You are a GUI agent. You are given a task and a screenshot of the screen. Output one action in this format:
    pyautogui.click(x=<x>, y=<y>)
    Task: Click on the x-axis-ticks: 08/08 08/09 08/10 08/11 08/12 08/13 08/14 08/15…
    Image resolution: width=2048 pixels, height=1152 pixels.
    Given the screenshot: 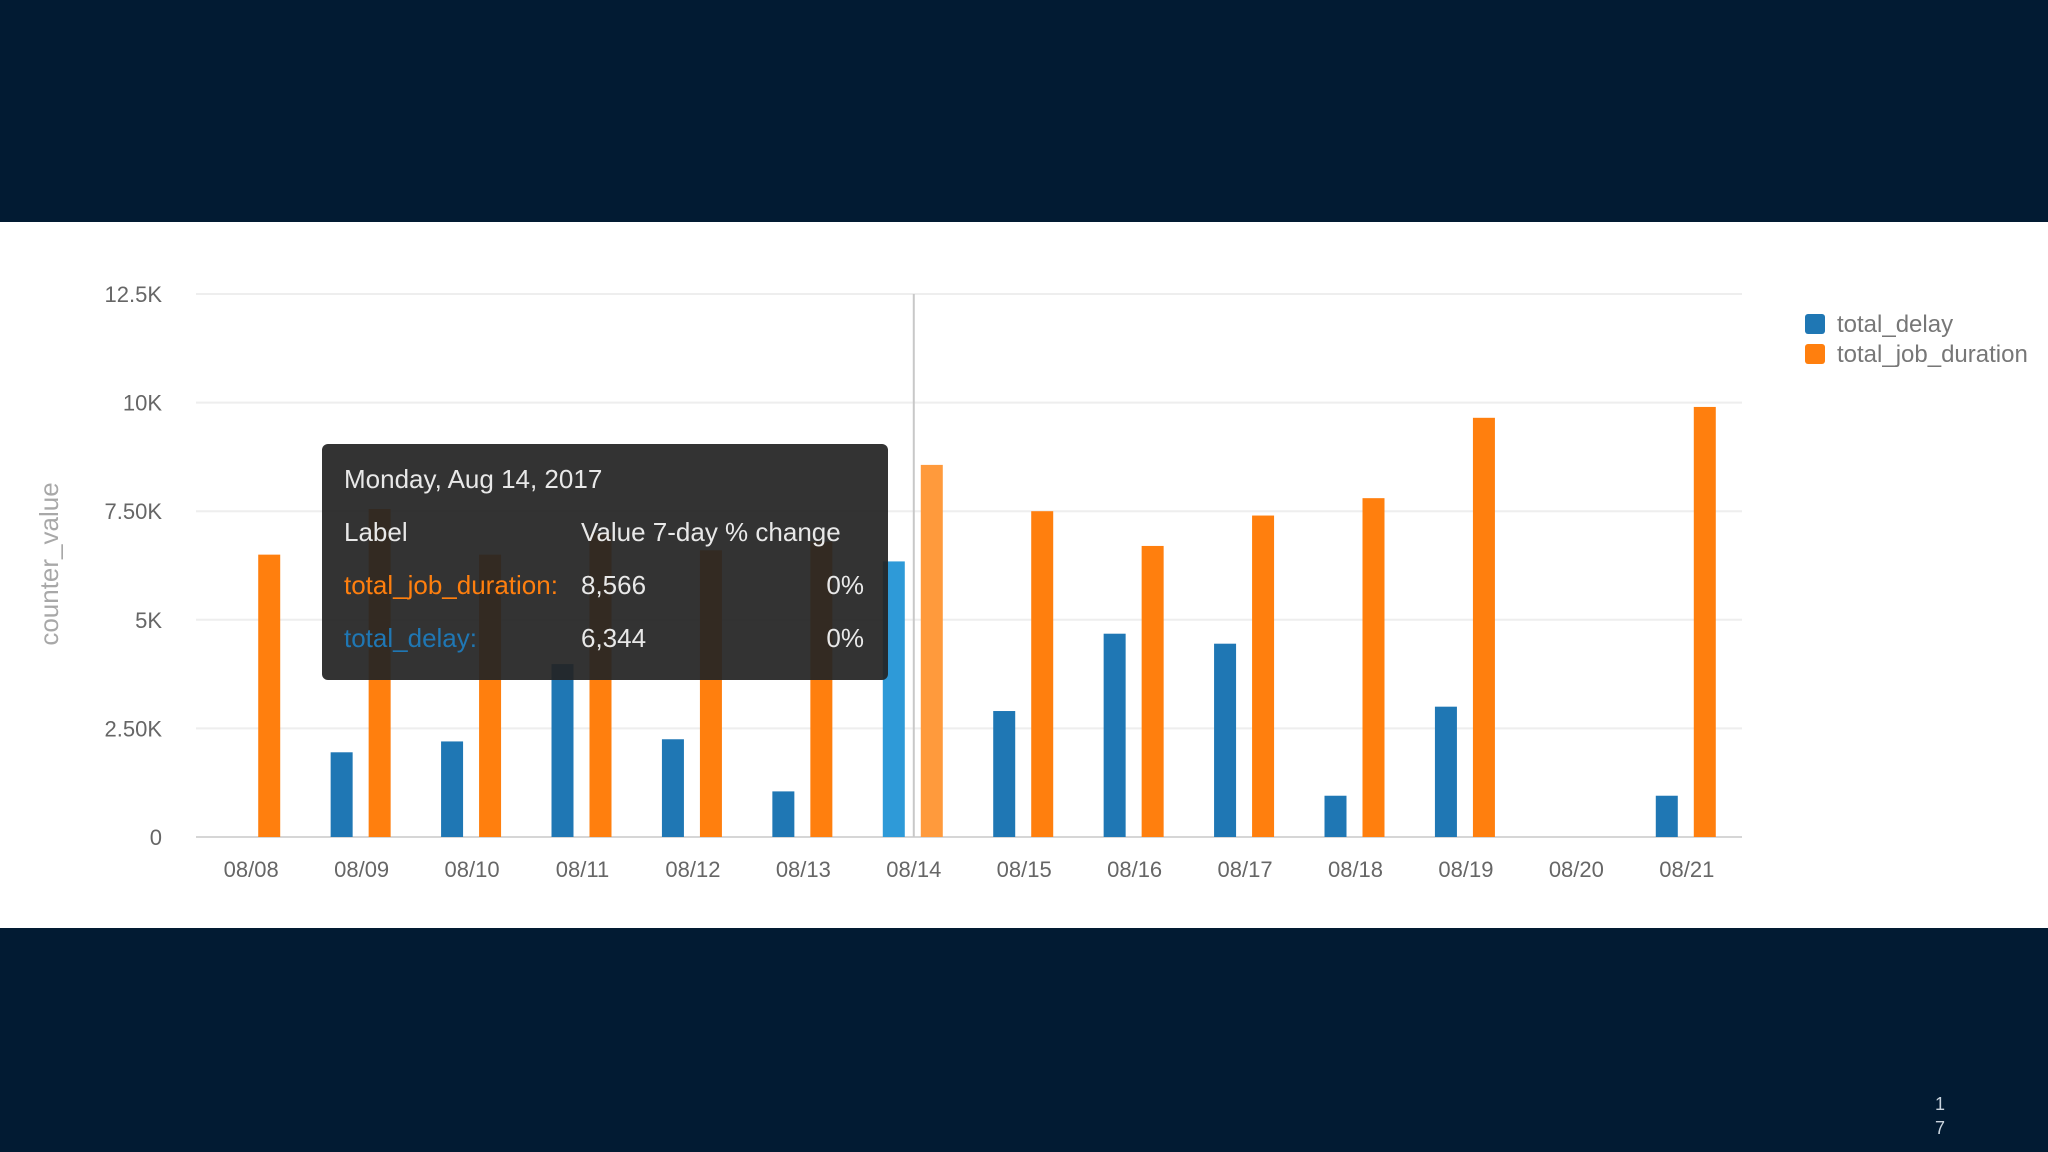 What is the action you would take?
    pyautogui.click(x=969, y=869)
    